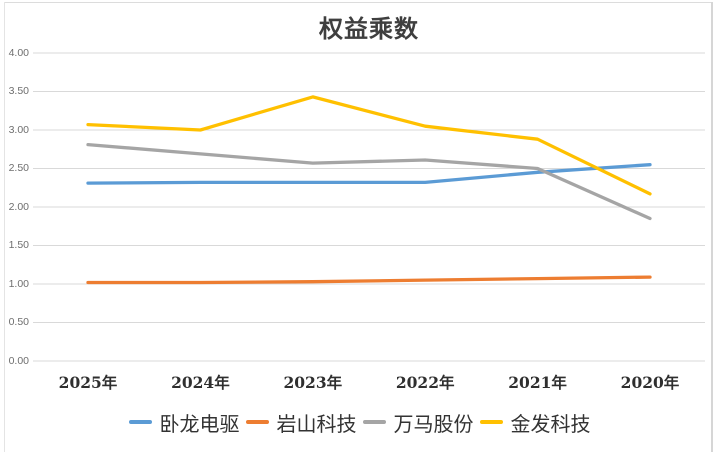 The image size is (719, 452). Describe the element at coordinates (358, 2) in the screenshot. I see `chart-border-top` at that location.